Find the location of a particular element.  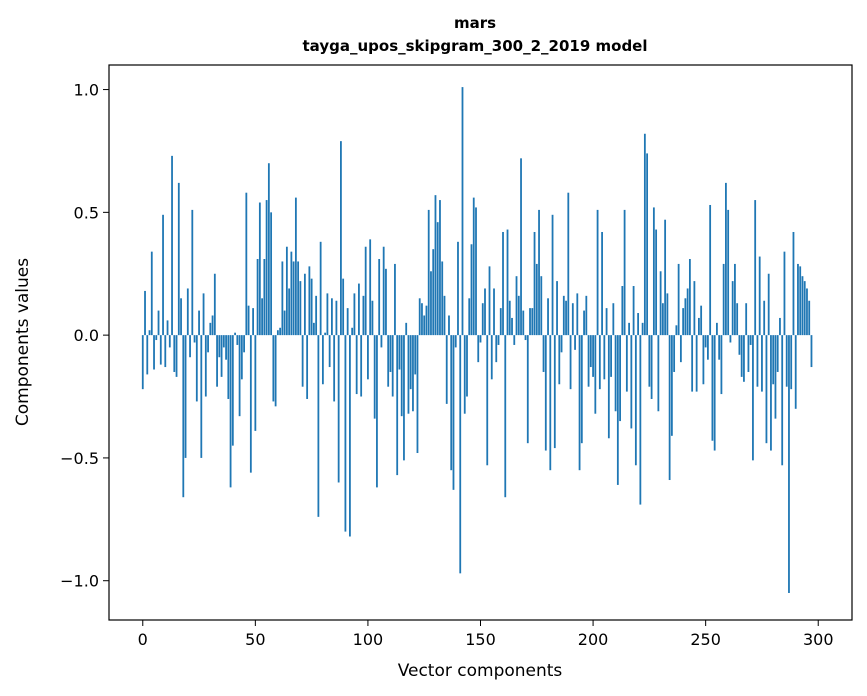

x-axis-label: Vector components is located at coordinates (480, 671).